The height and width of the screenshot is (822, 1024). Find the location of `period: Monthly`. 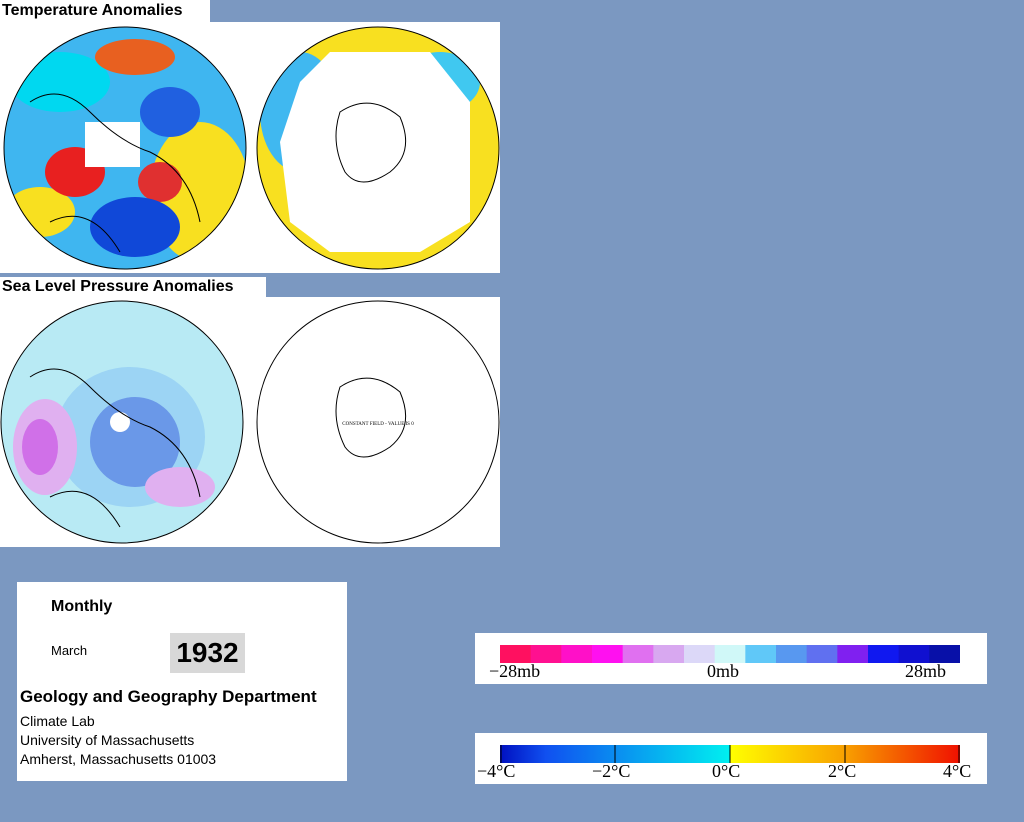

period: Monthly is located at coordinates (82, 606).